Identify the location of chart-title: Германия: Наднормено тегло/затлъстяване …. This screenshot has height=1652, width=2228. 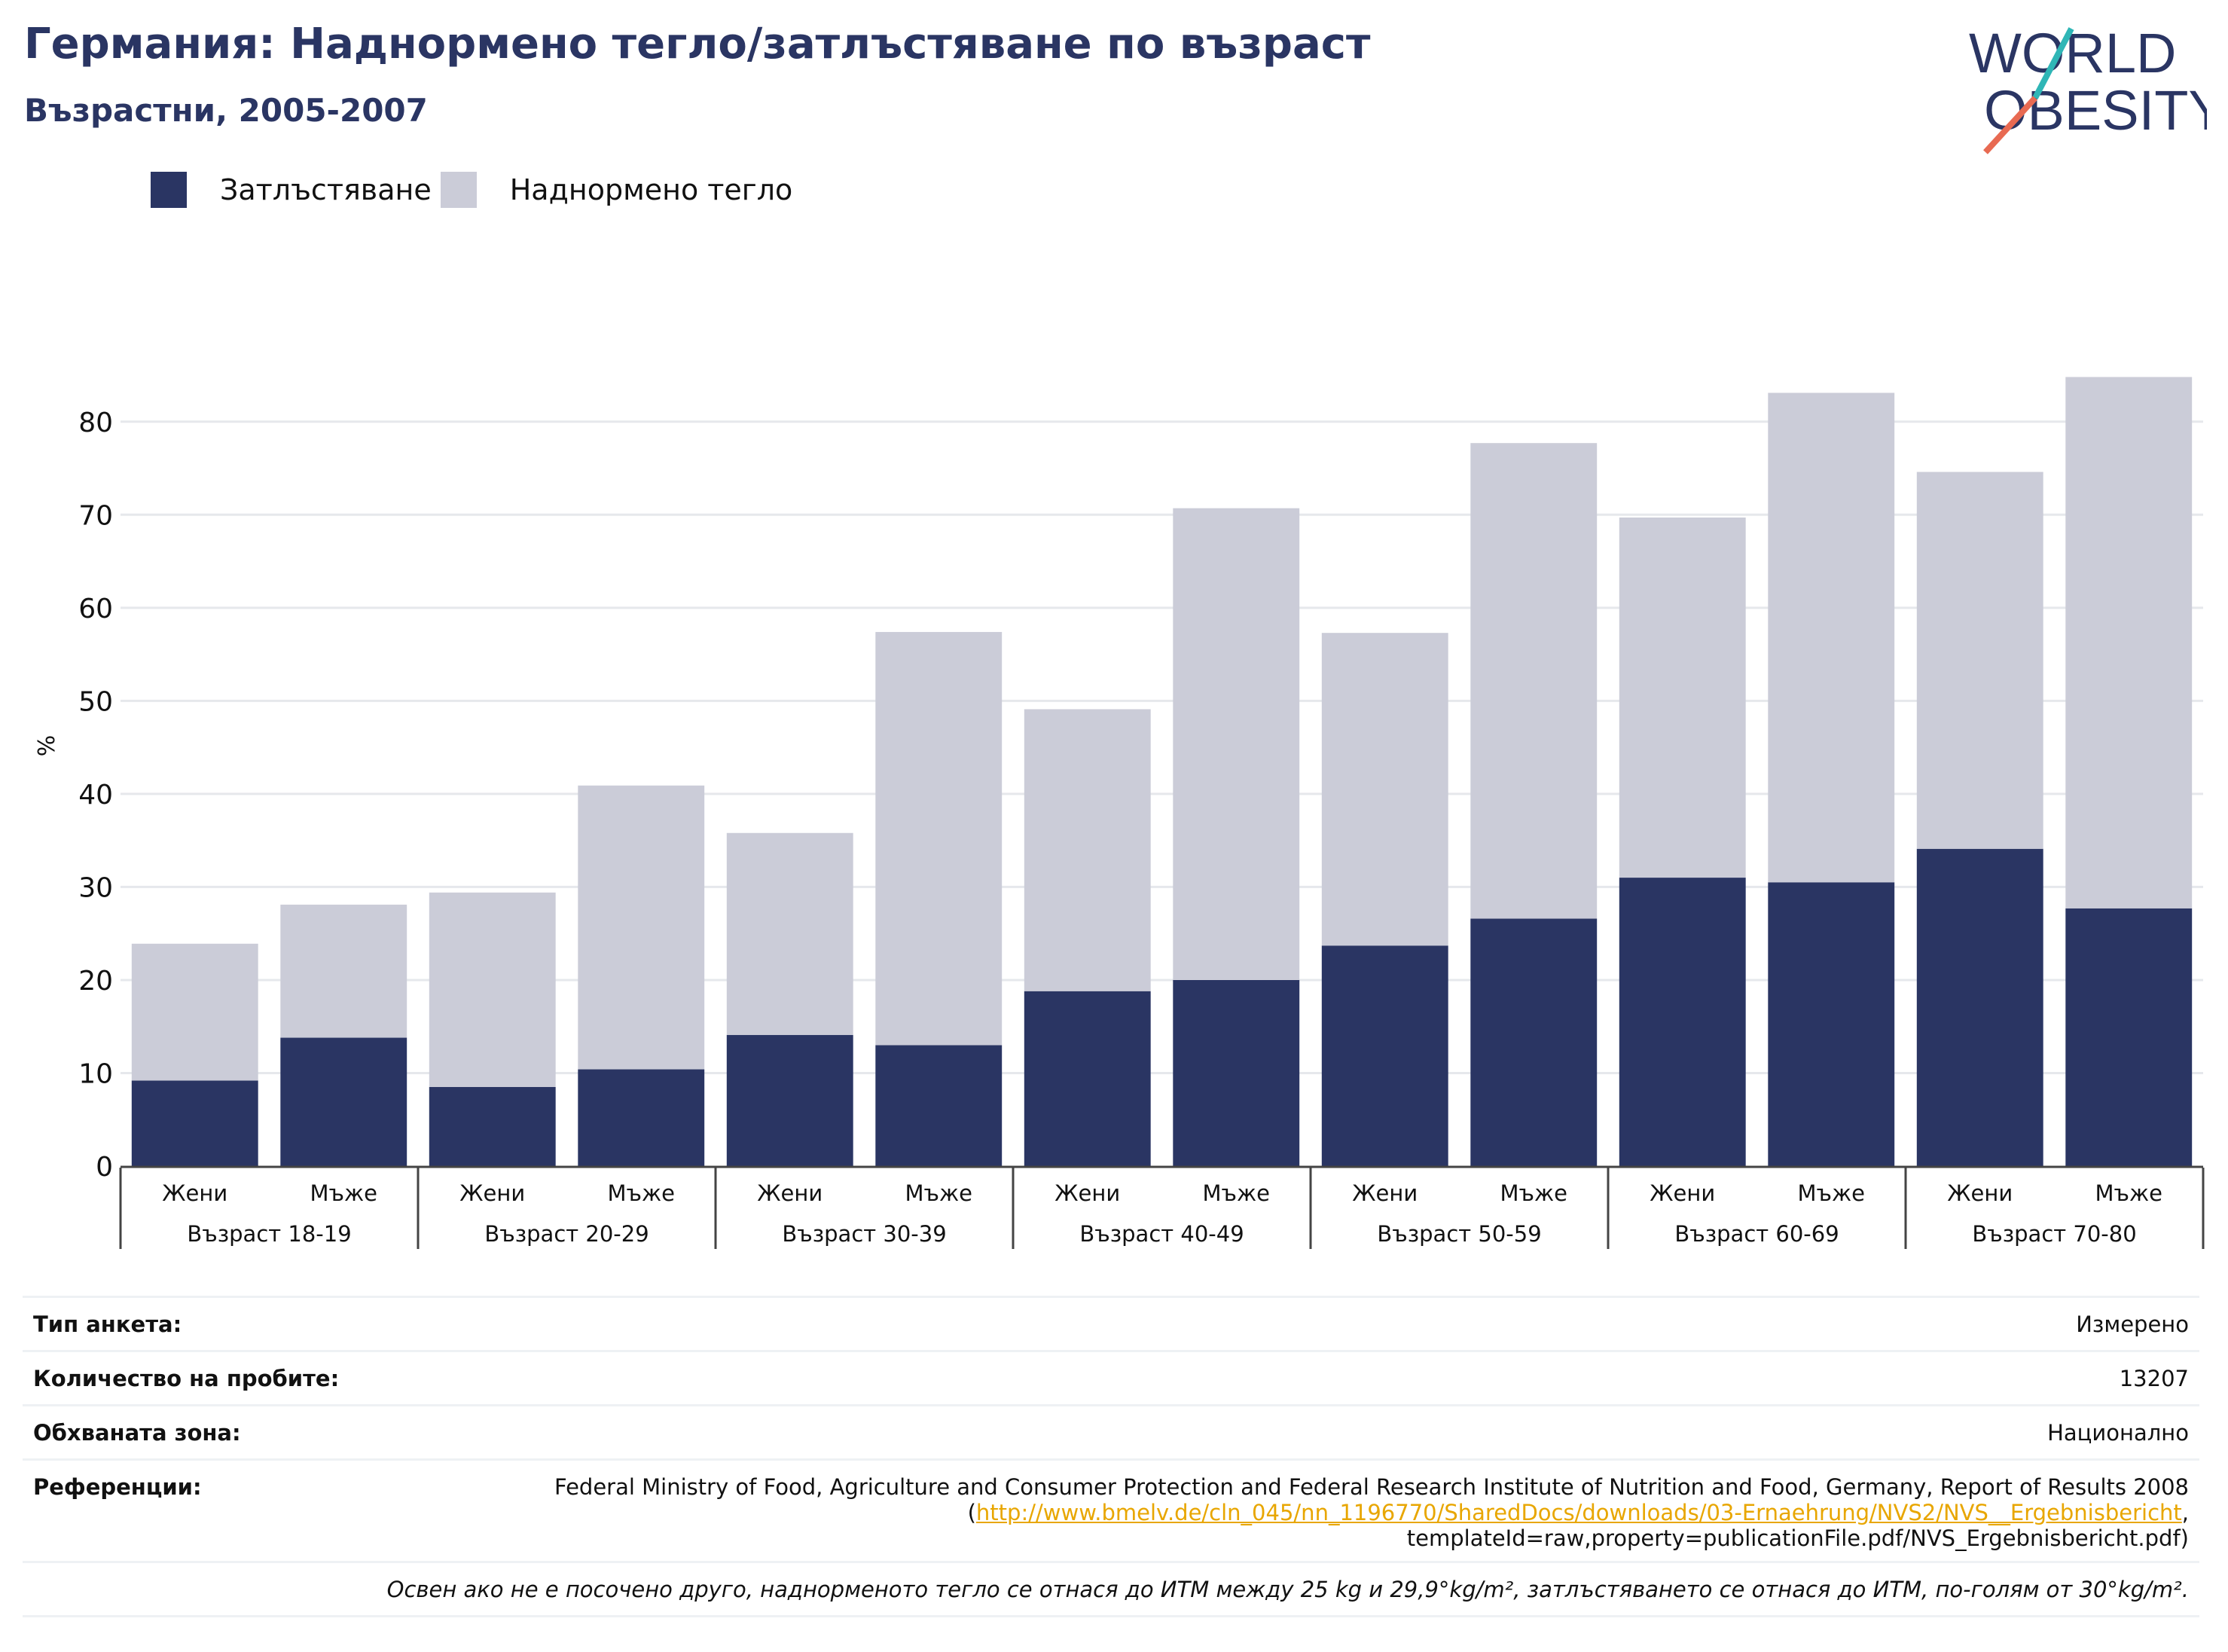
(697, 44).